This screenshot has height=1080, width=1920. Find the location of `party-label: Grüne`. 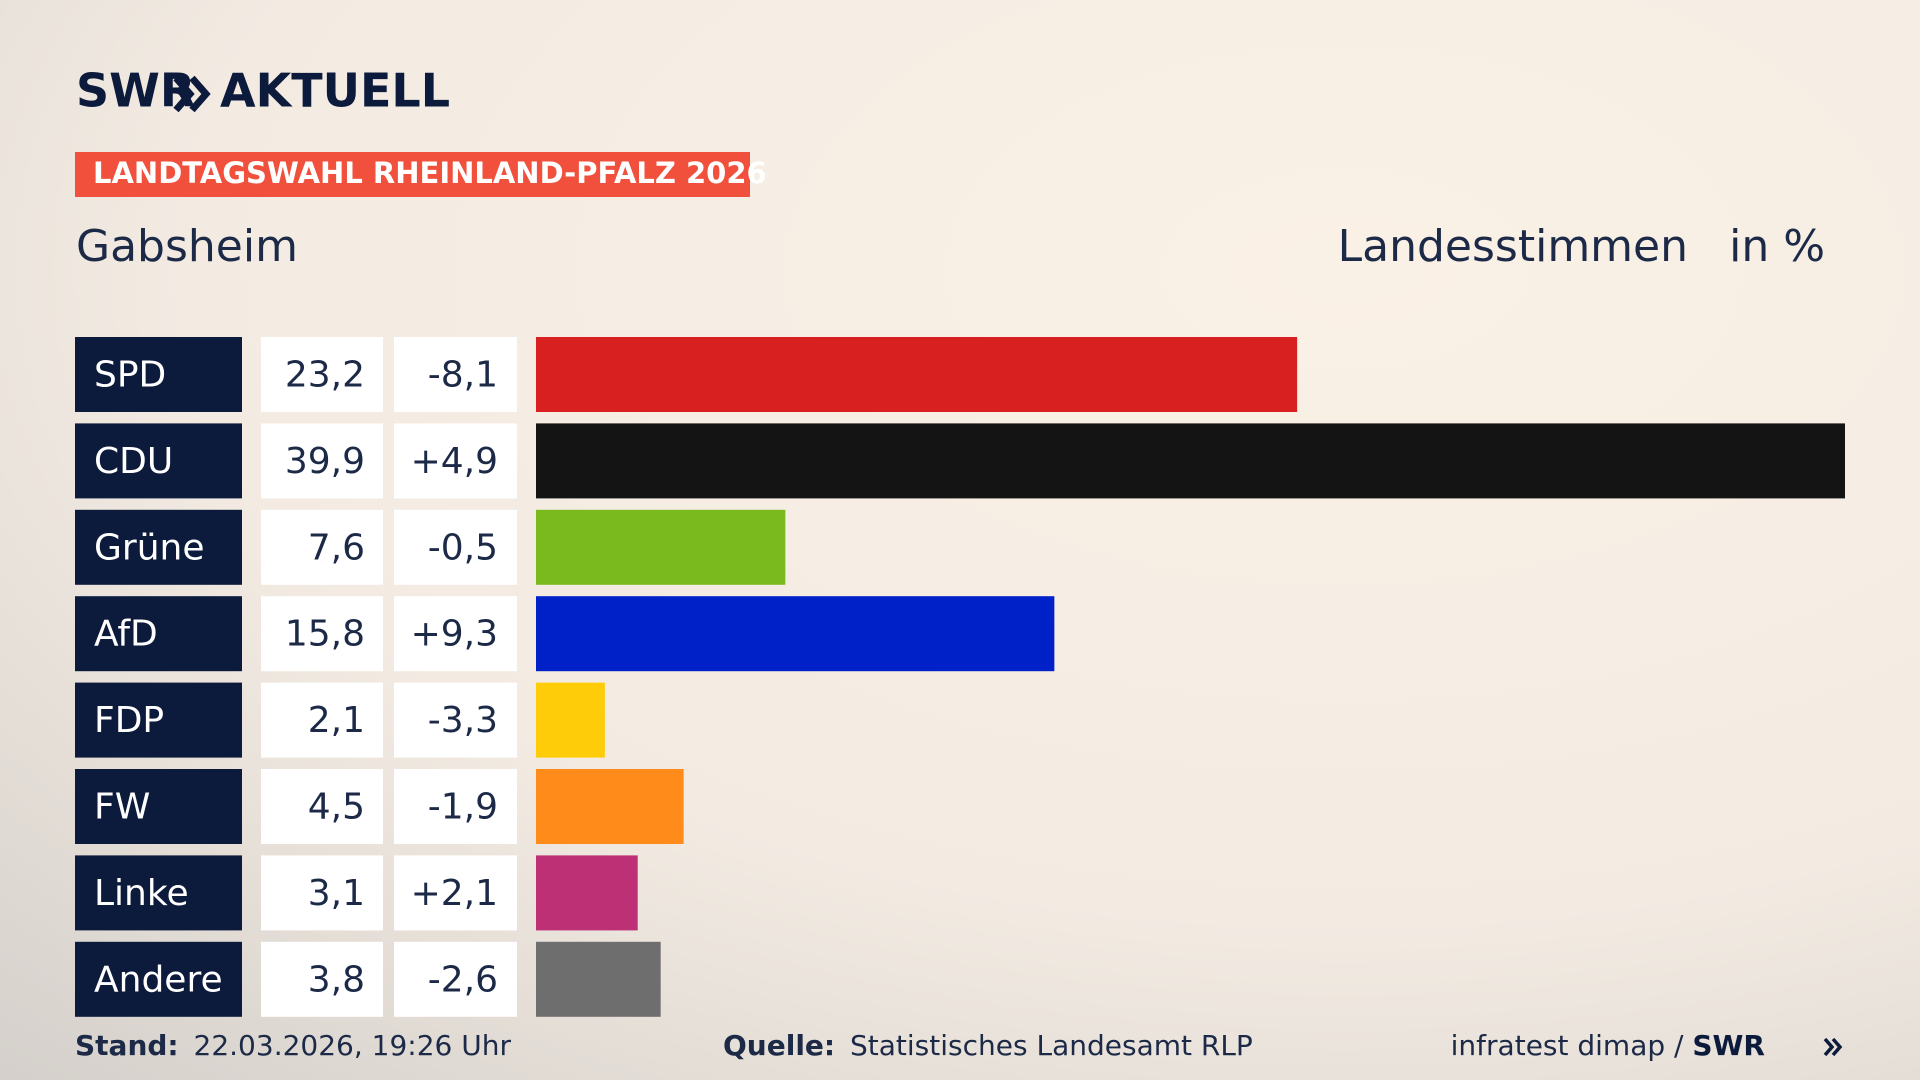

party-label: Grüne is located at coordinates (149, 547).